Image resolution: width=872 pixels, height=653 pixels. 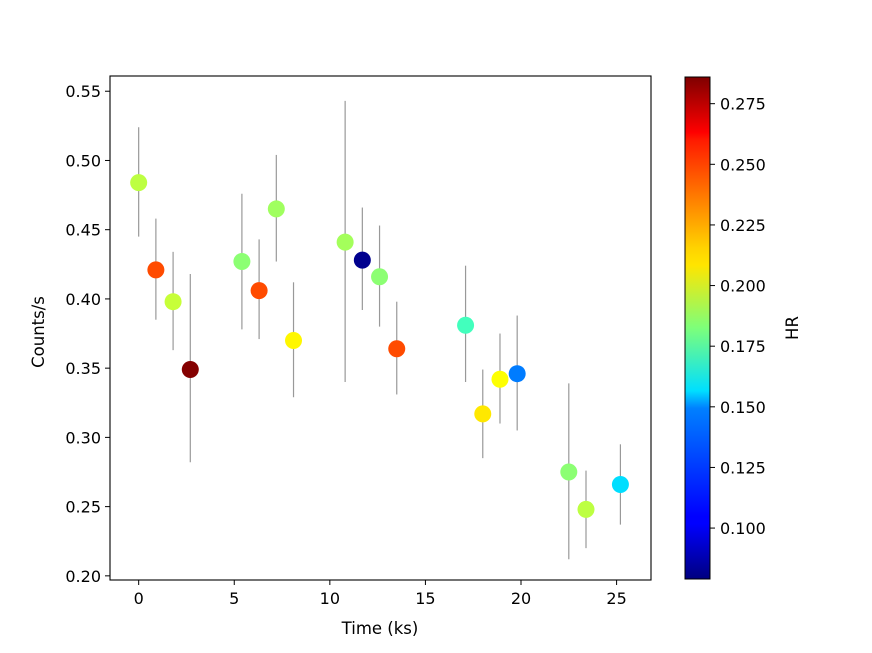 What do you see at coordinates (330, 598) in the screenshot?
I see `x-tick-label: 10` at bounding box center [330, 598].